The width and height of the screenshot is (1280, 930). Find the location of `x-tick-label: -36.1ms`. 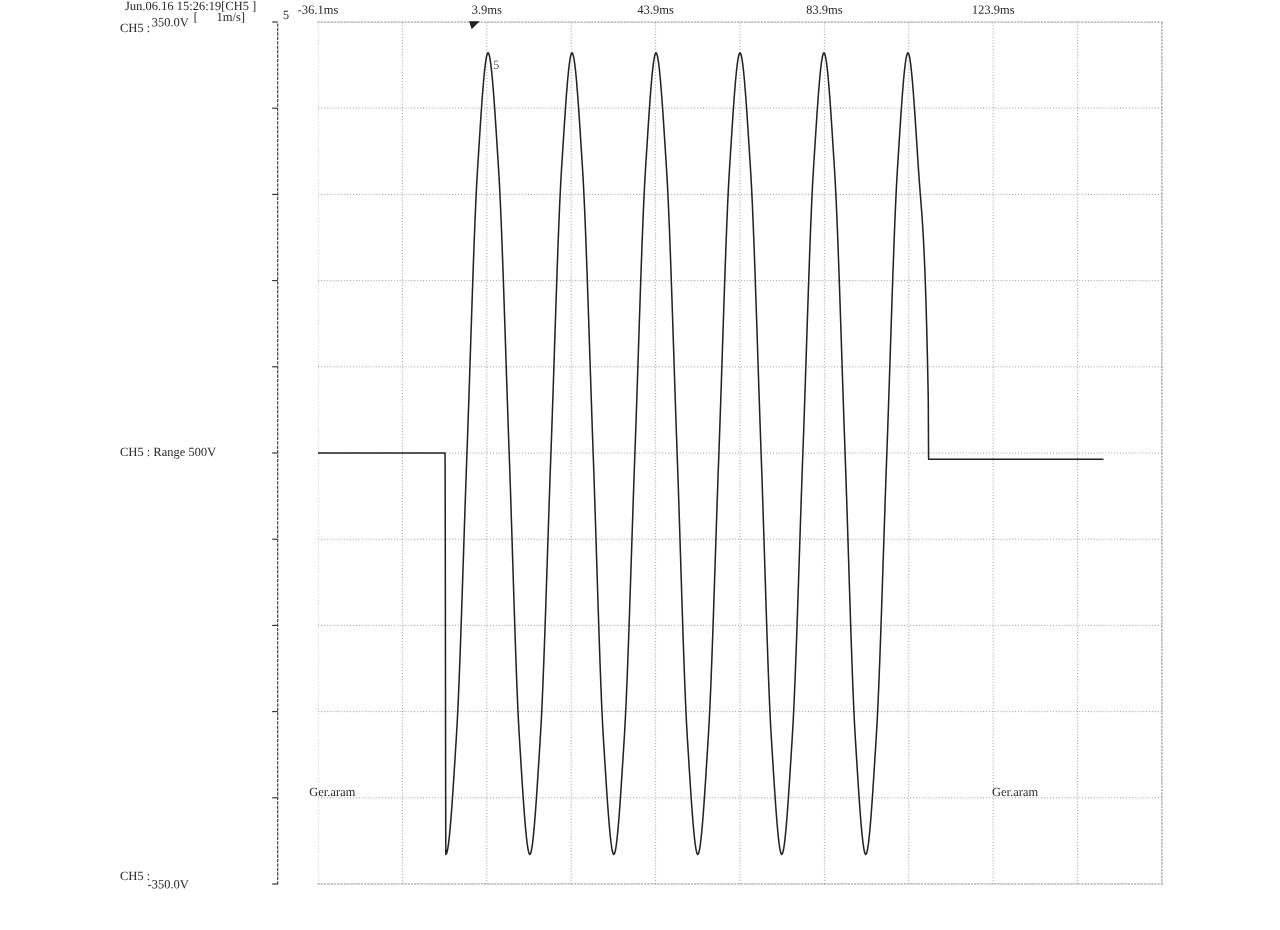

x-tick-label: -36.1ms is located at coordinates (318, 9).